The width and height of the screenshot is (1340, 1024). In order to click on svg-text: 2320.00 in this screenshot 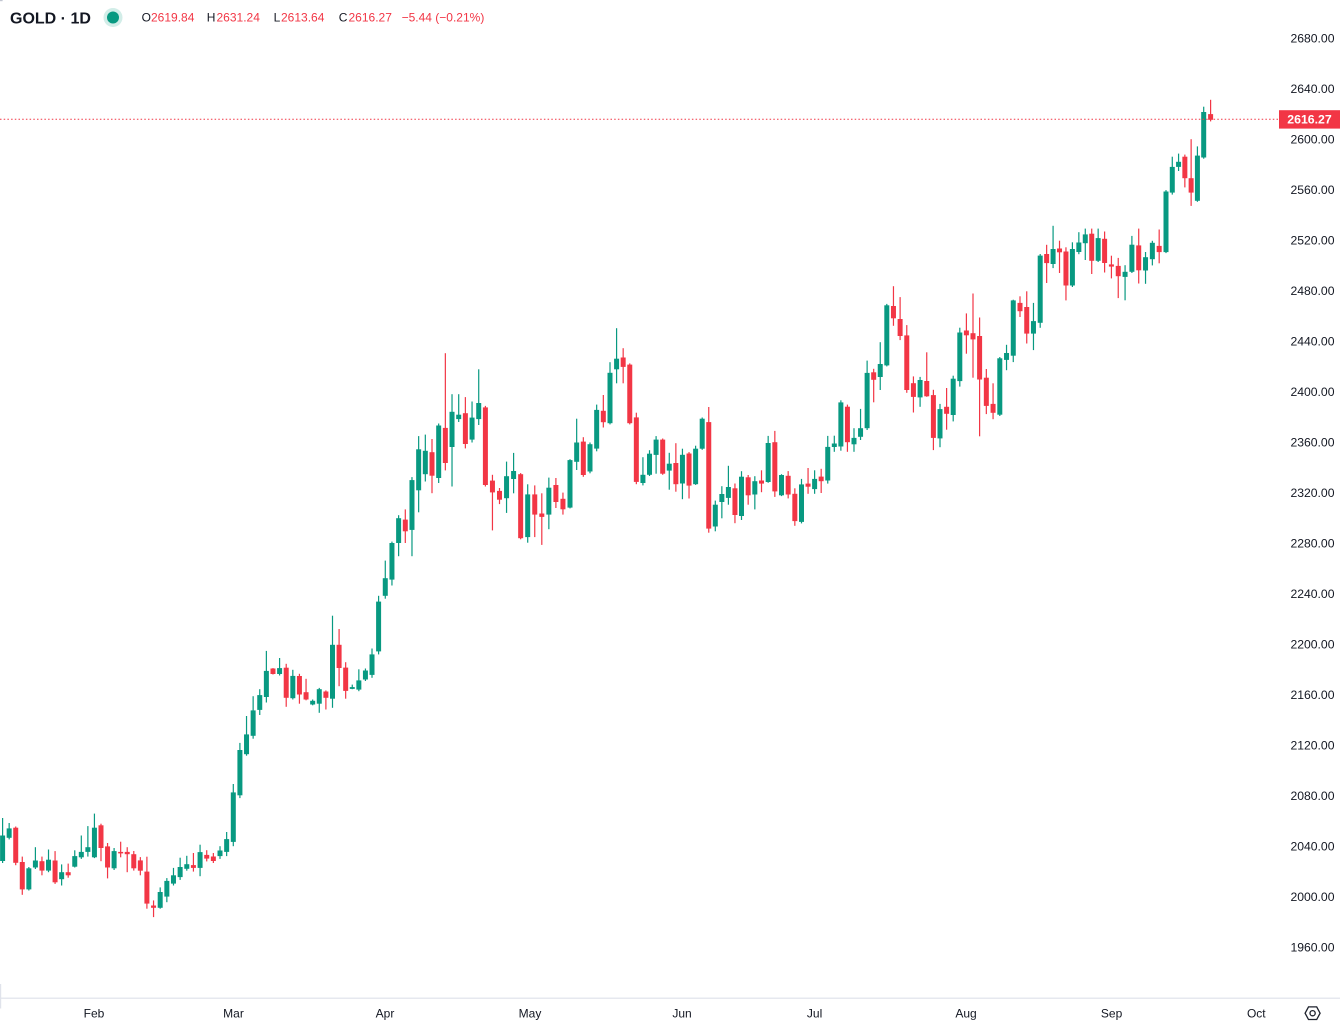, I will do `click(1312, 493)`.